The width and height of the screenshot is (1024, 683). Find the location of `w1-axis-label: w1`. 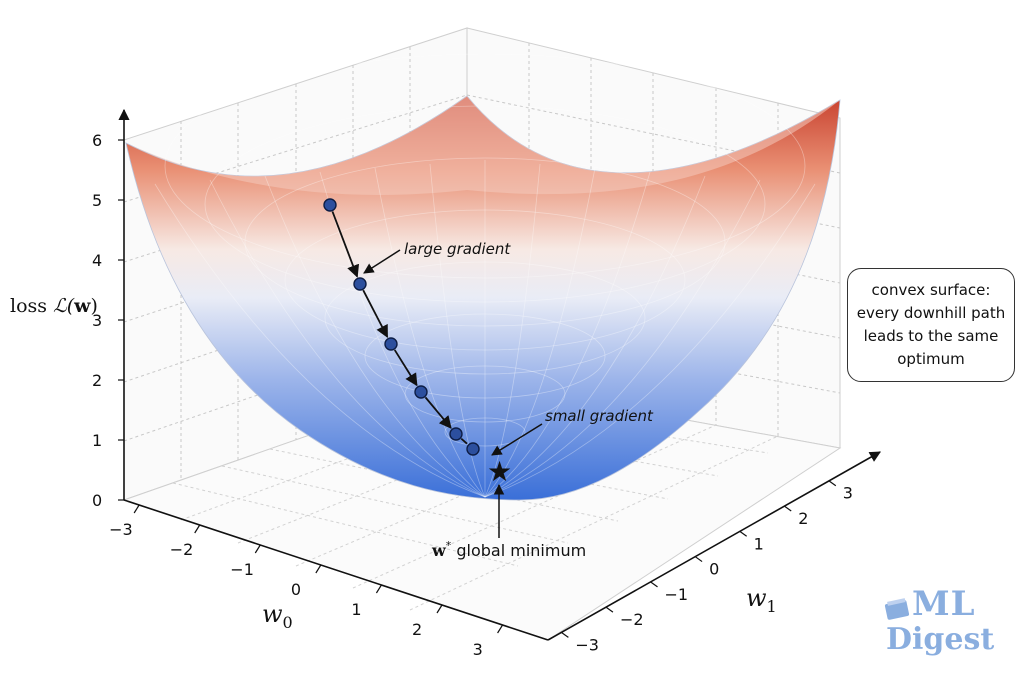

w1-axis-label: w1 is located at coordinates (761, 600).